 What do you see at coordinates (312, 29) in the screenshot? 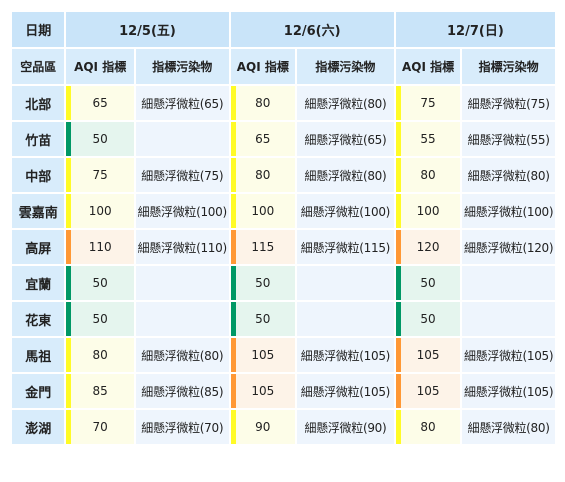
I see `date-header: 12/6(六)` at bounding box center [312, 29].